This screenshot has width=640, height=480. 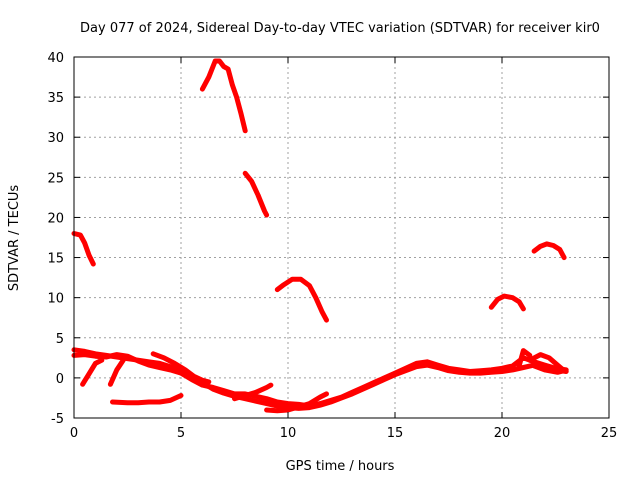 I want to click on series-arc-e, so click(x=507, y=302).